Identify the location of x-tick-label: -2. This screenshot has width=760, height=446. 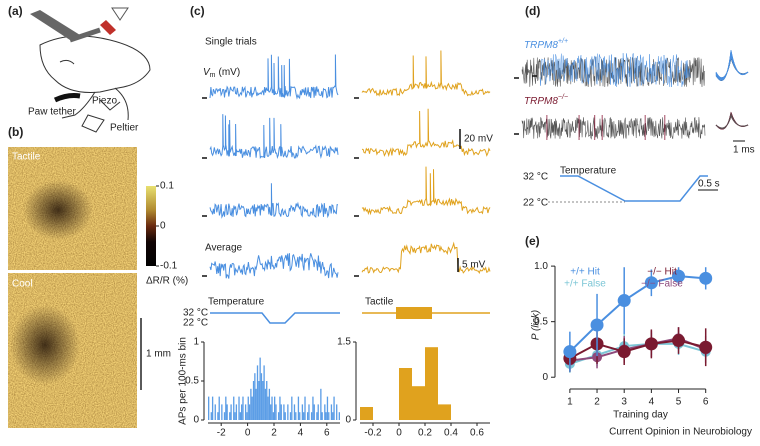
(221, 433).